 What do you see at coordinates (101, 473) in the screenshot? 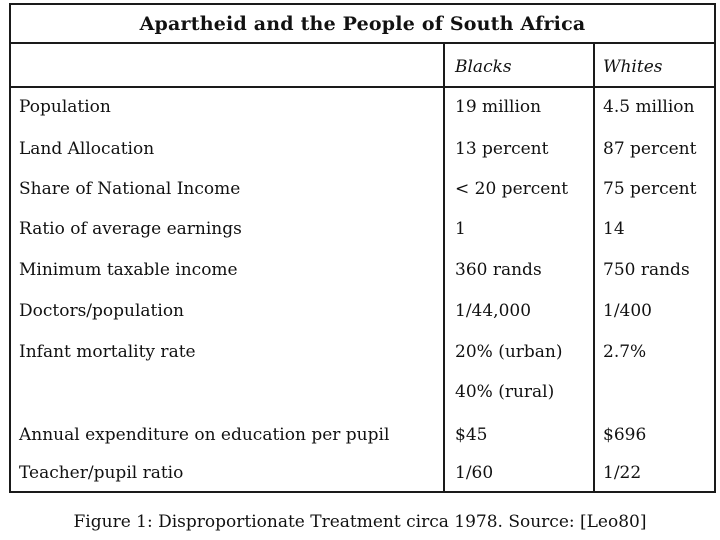
I see `row-label-teacher-pupil-ratio: Teacher/pupil ratio` at bounding box center [101, 473].